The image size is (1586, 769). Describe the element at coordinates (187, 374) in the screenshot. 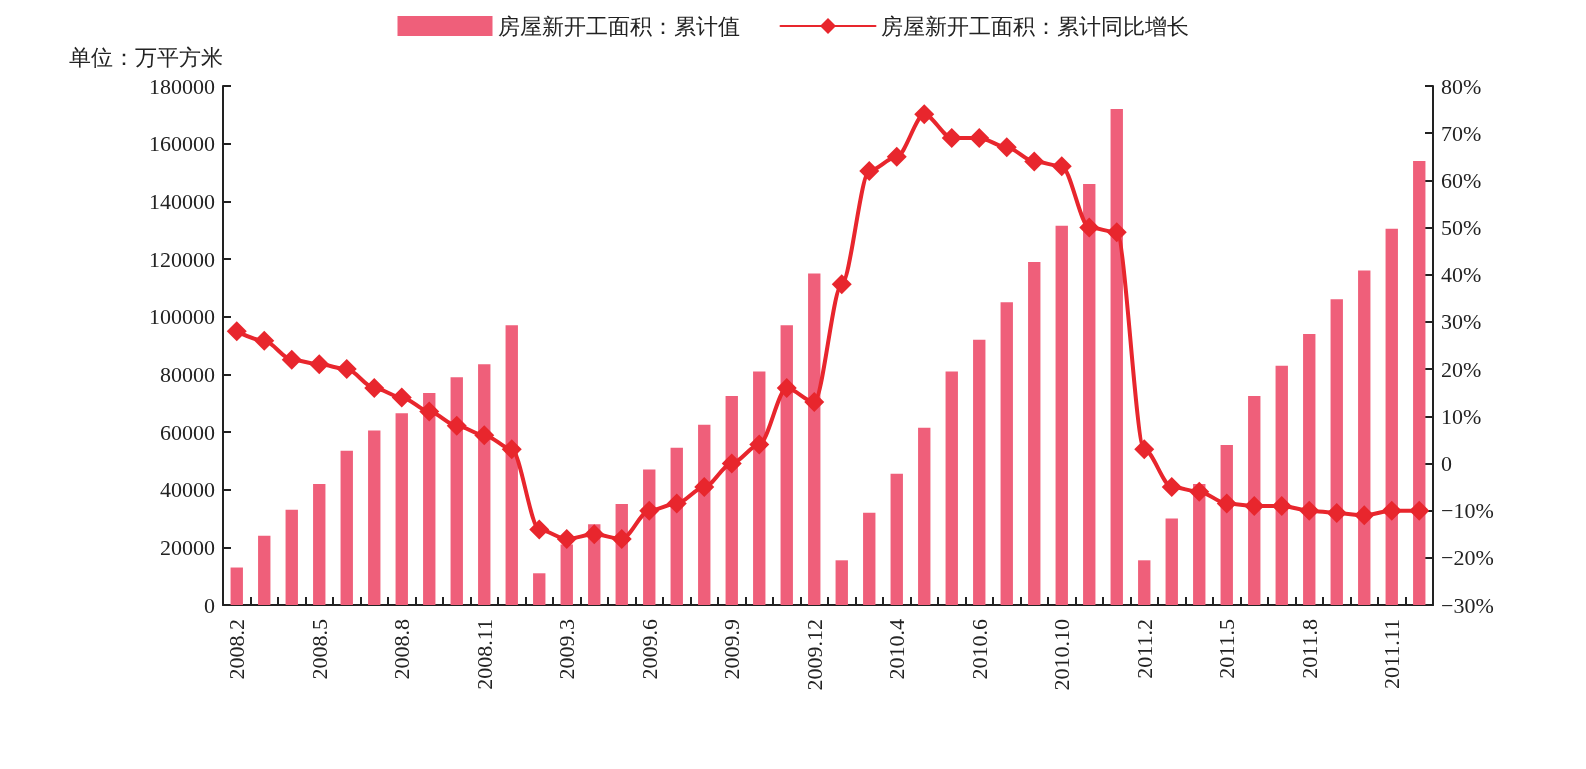

I see `y-tick-label: 80000` at that location.